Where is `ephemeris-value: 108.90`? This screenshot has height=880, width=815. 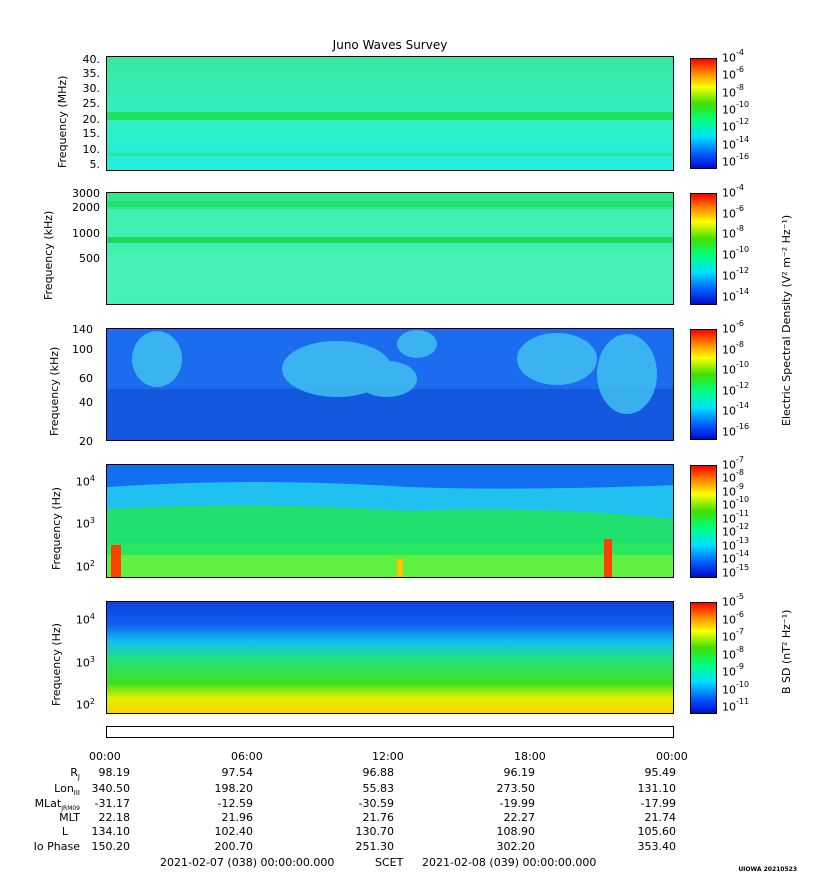 ephemeris-value: 108.90 is located at coordinates (516, 831).